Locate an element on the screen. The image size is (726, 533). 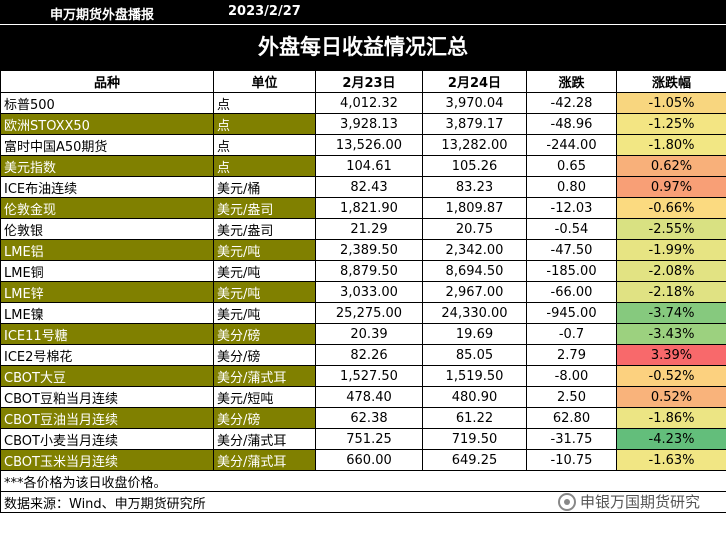
table-row: 标普500 点 4,012.32 3,970.04 -42.28 -1.05% is located at coordinates (363, 103).